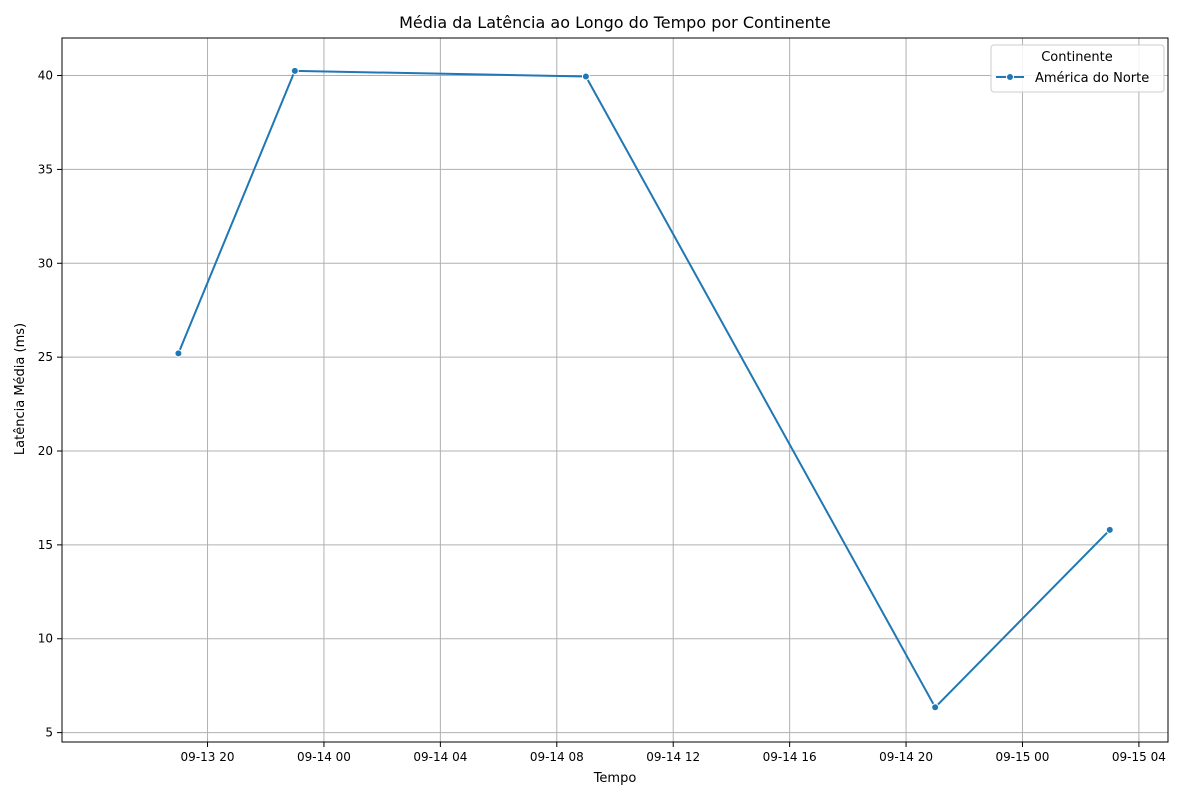 Image resolution: width=1200 pixels, height=800 pixels. I want to click on y-tick-label: 5, so click(49, 733).